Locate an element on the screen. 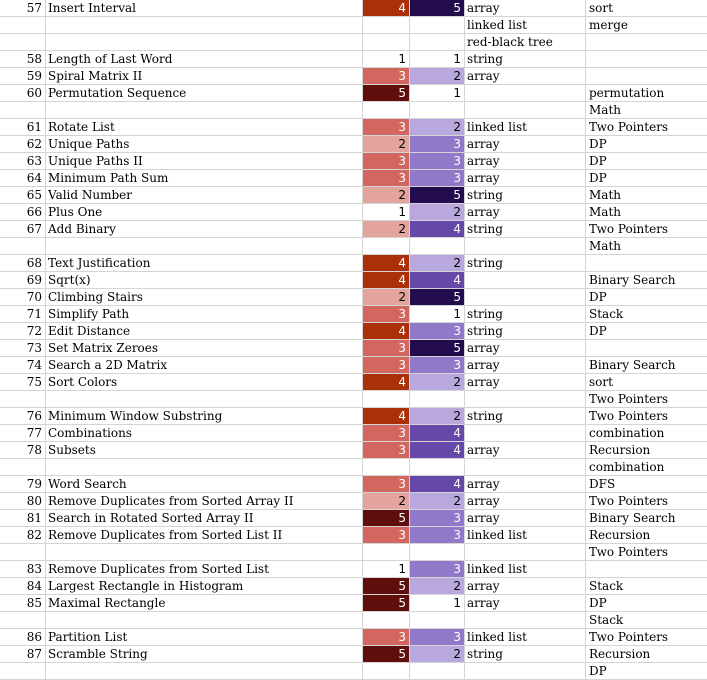  problem-number-cell: 73 is located at coordinates (23, 348).